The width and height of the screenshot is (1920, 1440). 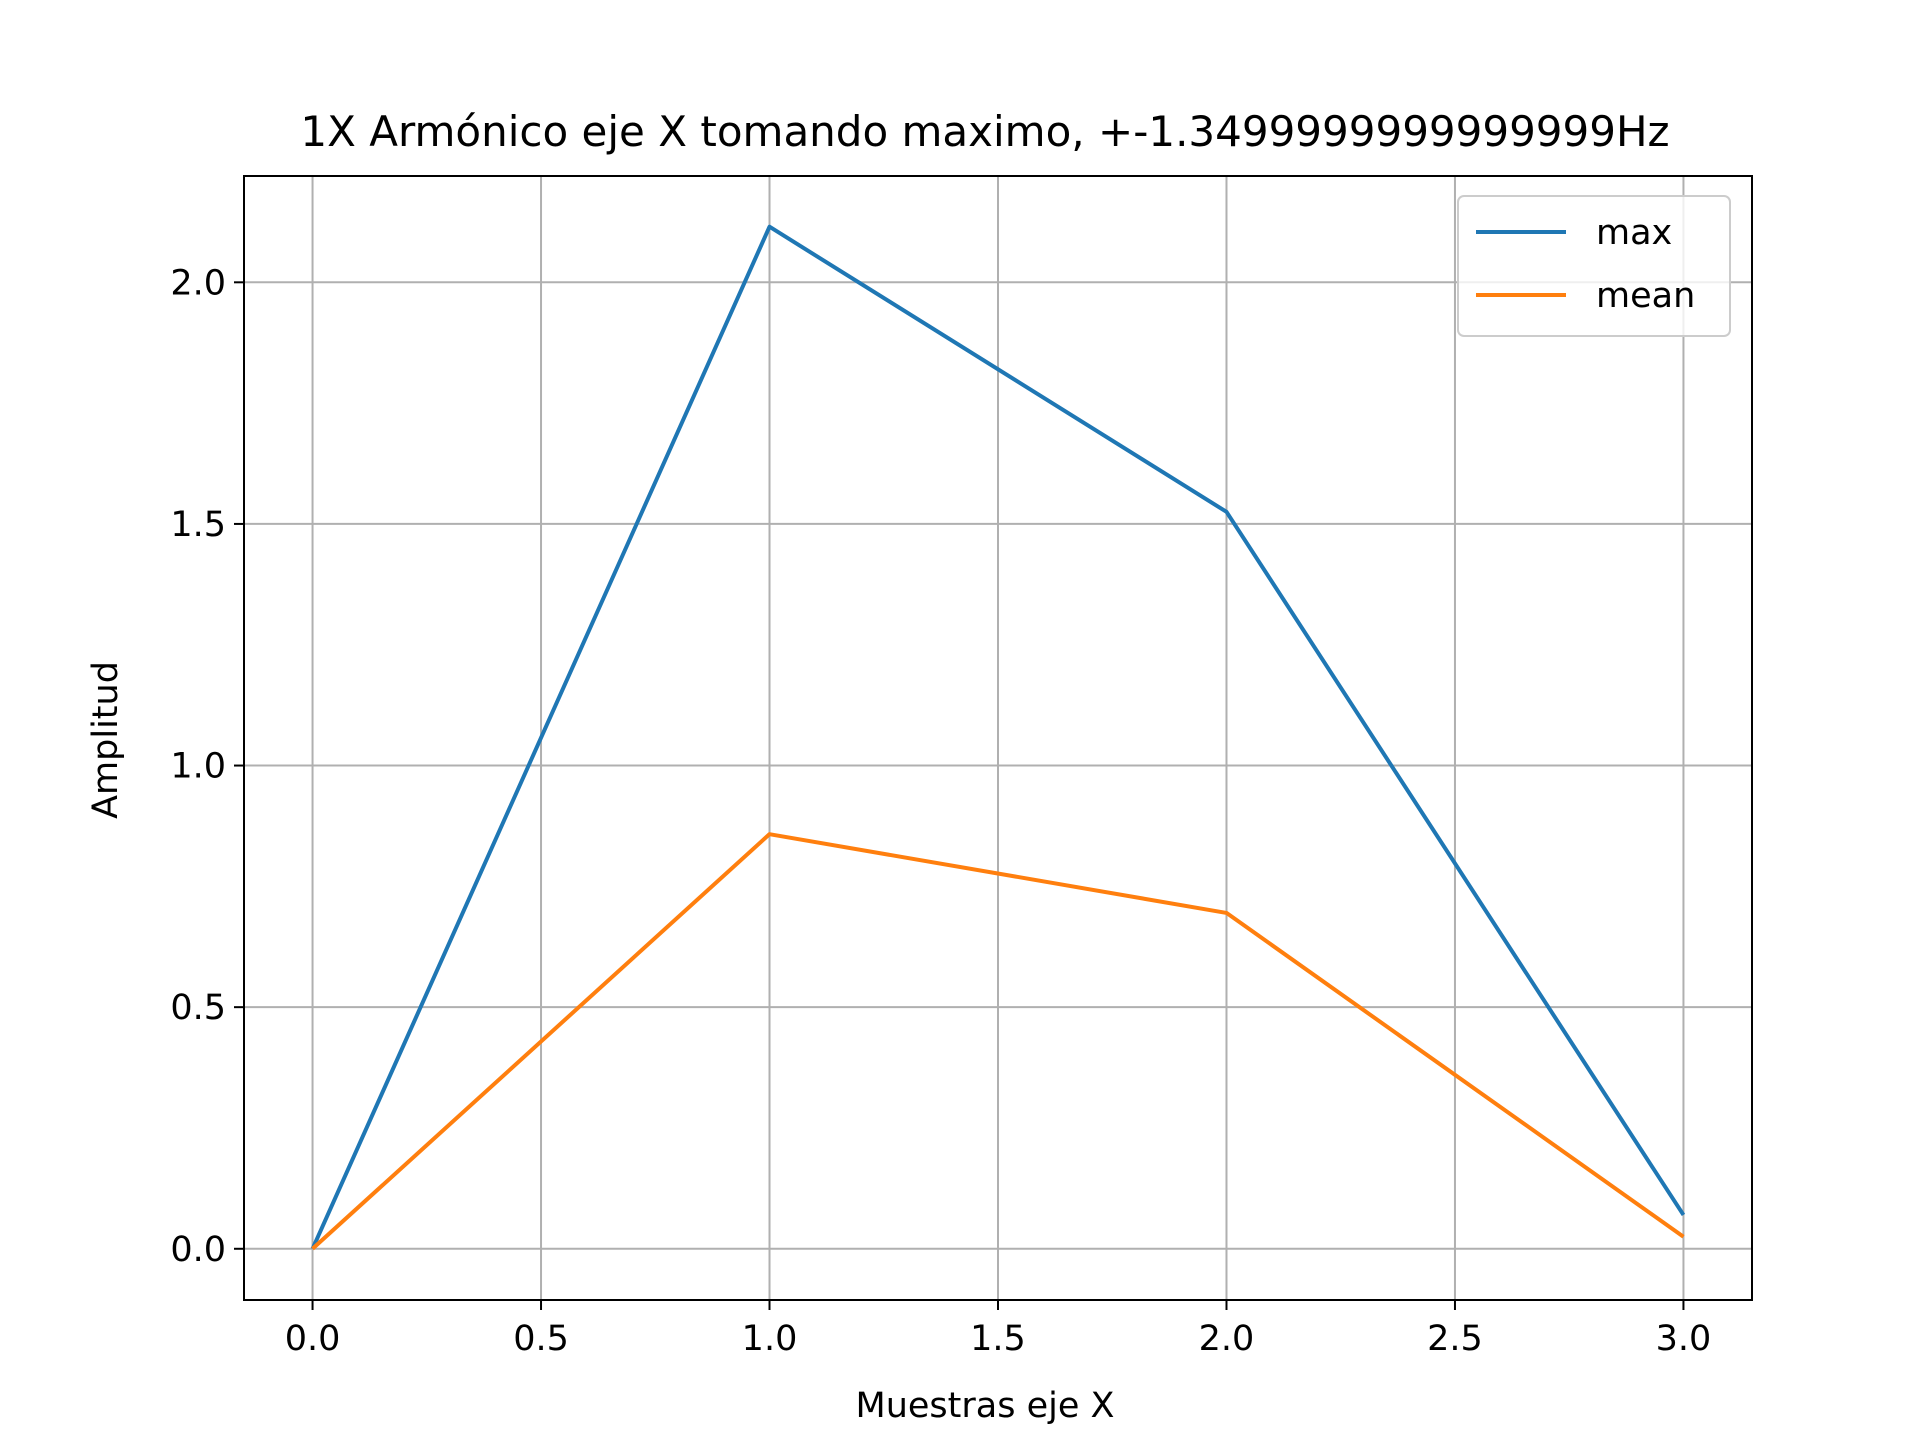 What do you see at coordinates (198, 1008) in the screenshot?
I see `y-tick-label: 0.5` at bounding box center [198, 1008].